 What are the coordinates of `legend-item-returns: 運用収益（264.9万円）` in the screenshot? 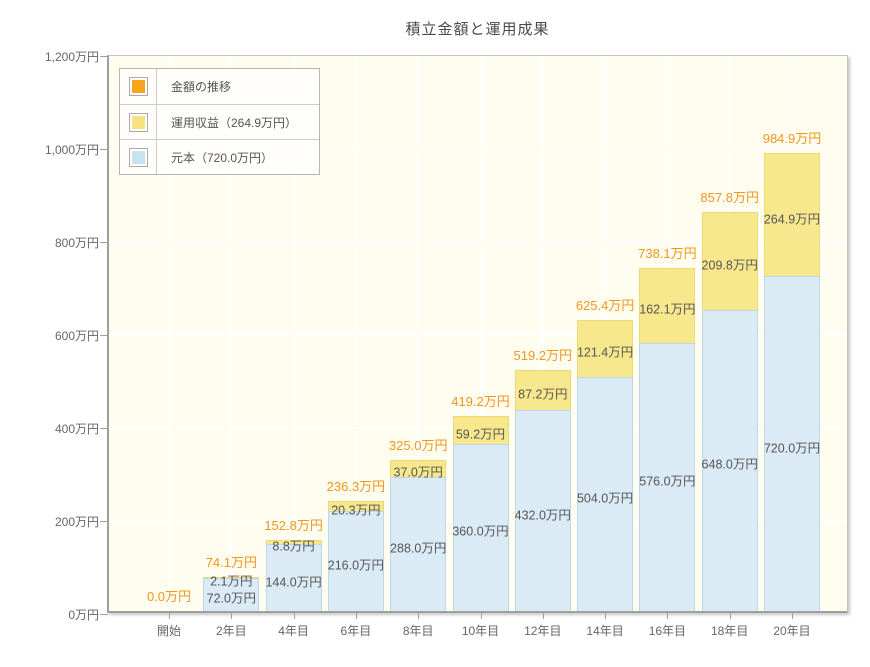 It's located at (219, 121).